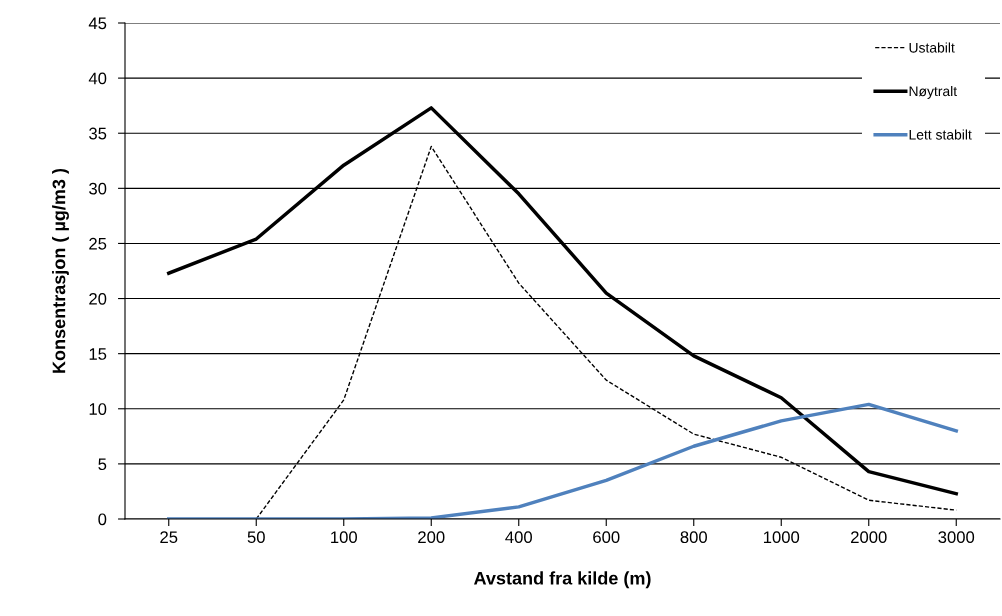 This screenshot has height=616, width=1002. Describe the element at coordinates (98, 409) in the screenshot. I see `y-tick-label: 10` at that location.